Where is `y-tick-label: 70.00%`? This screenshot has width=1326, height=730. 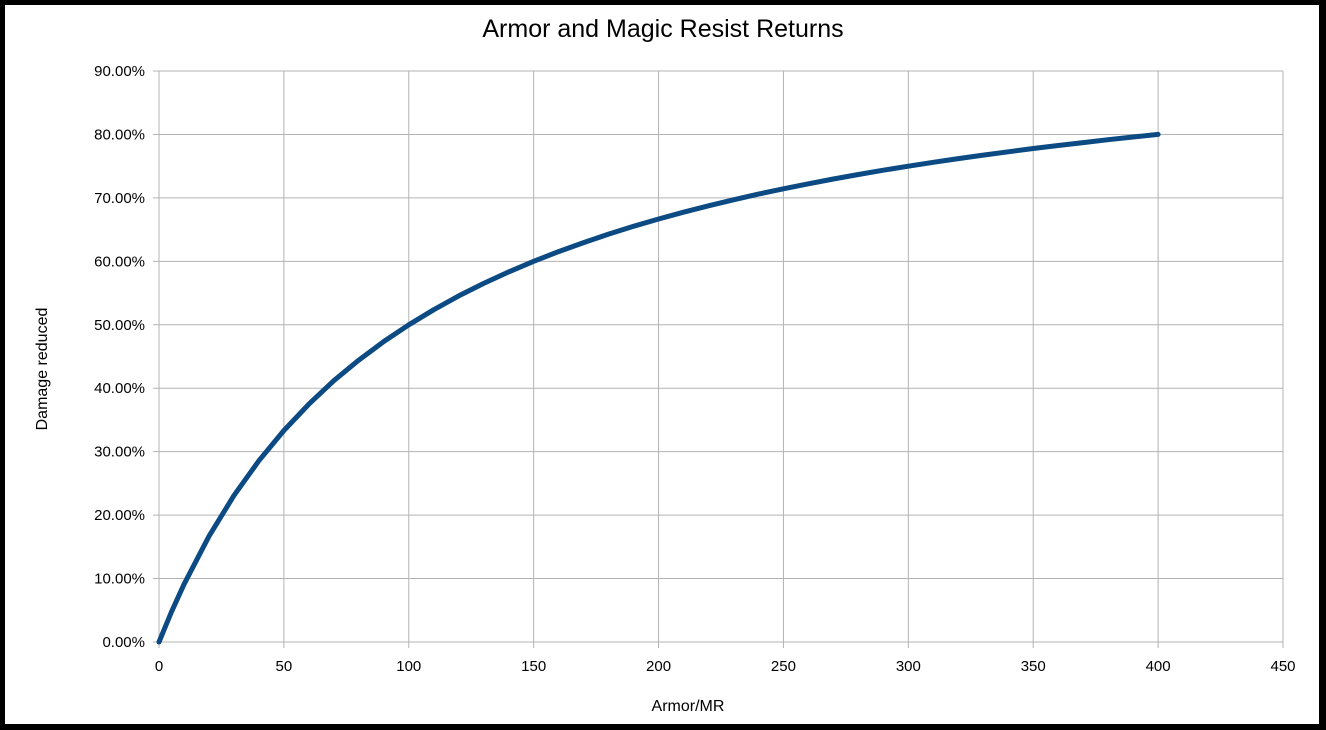 y-tick-label: 70.00% is located at coordinates (119, 198).